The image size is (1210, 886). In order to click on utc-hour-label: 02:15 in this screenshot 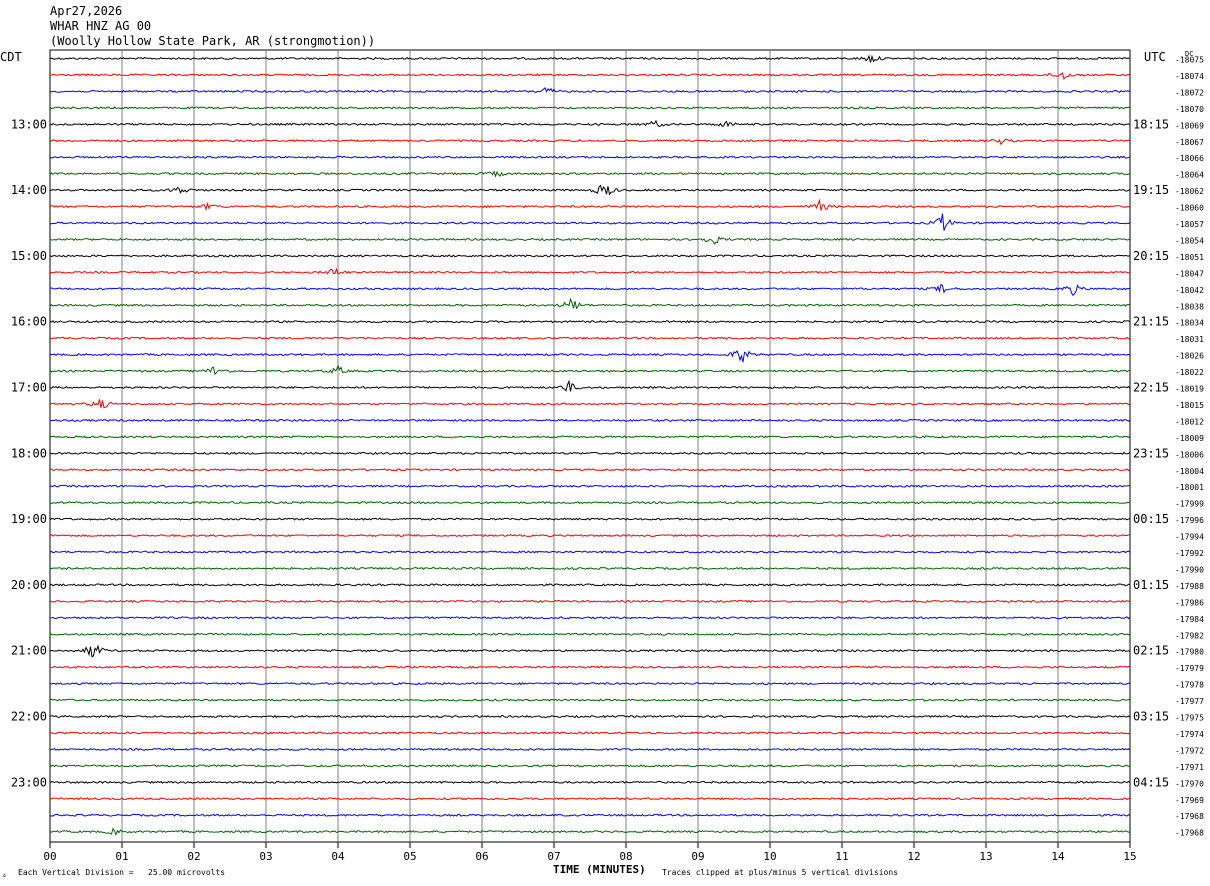, I will do `click(1151, 651)`.